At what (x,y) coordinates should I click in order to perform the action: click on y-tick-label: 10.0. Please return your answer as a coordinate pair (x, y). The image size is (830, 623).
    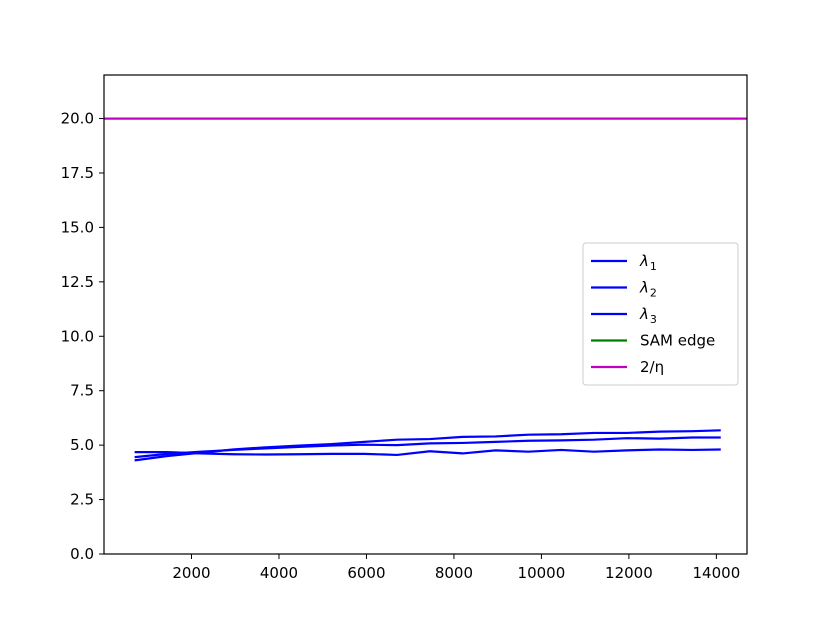
    Looking at the image, I should click on (77, 336).